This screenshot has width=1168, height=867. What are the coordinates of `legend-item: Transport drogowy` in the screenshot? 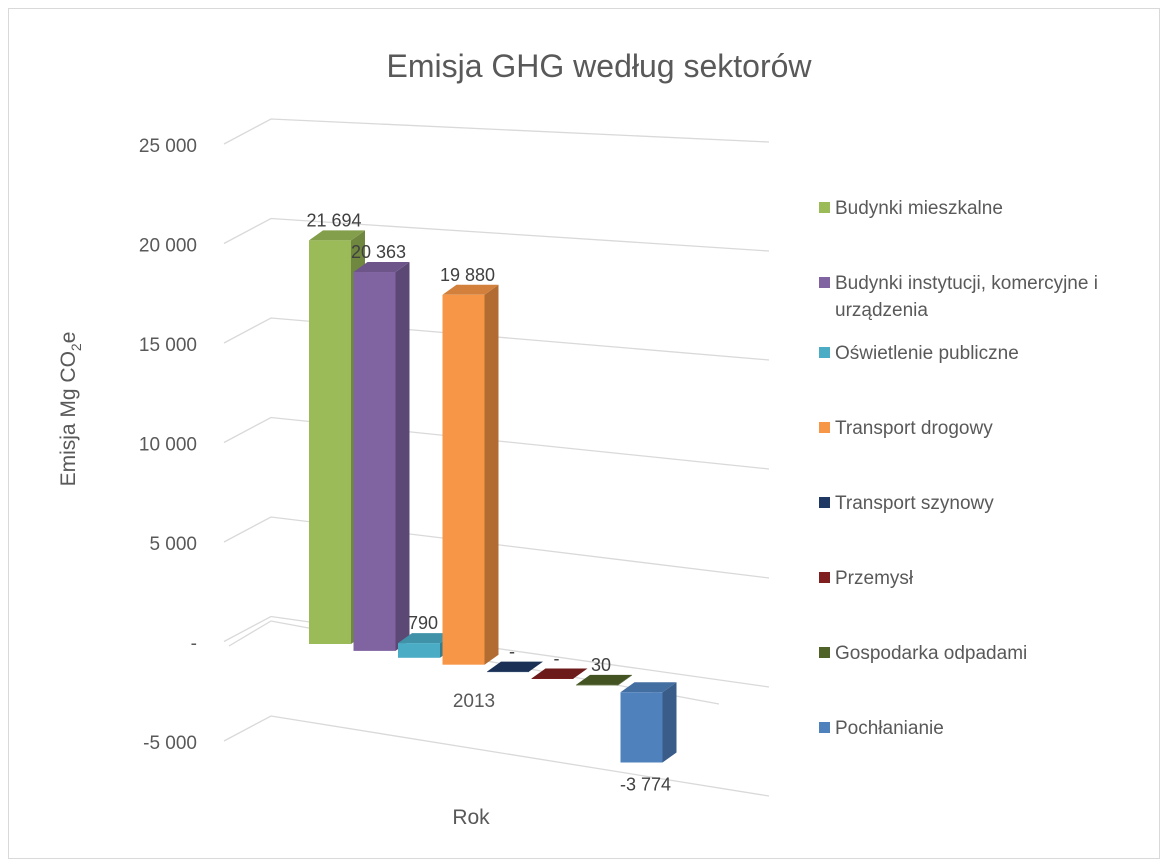 It's located at (906, 428).